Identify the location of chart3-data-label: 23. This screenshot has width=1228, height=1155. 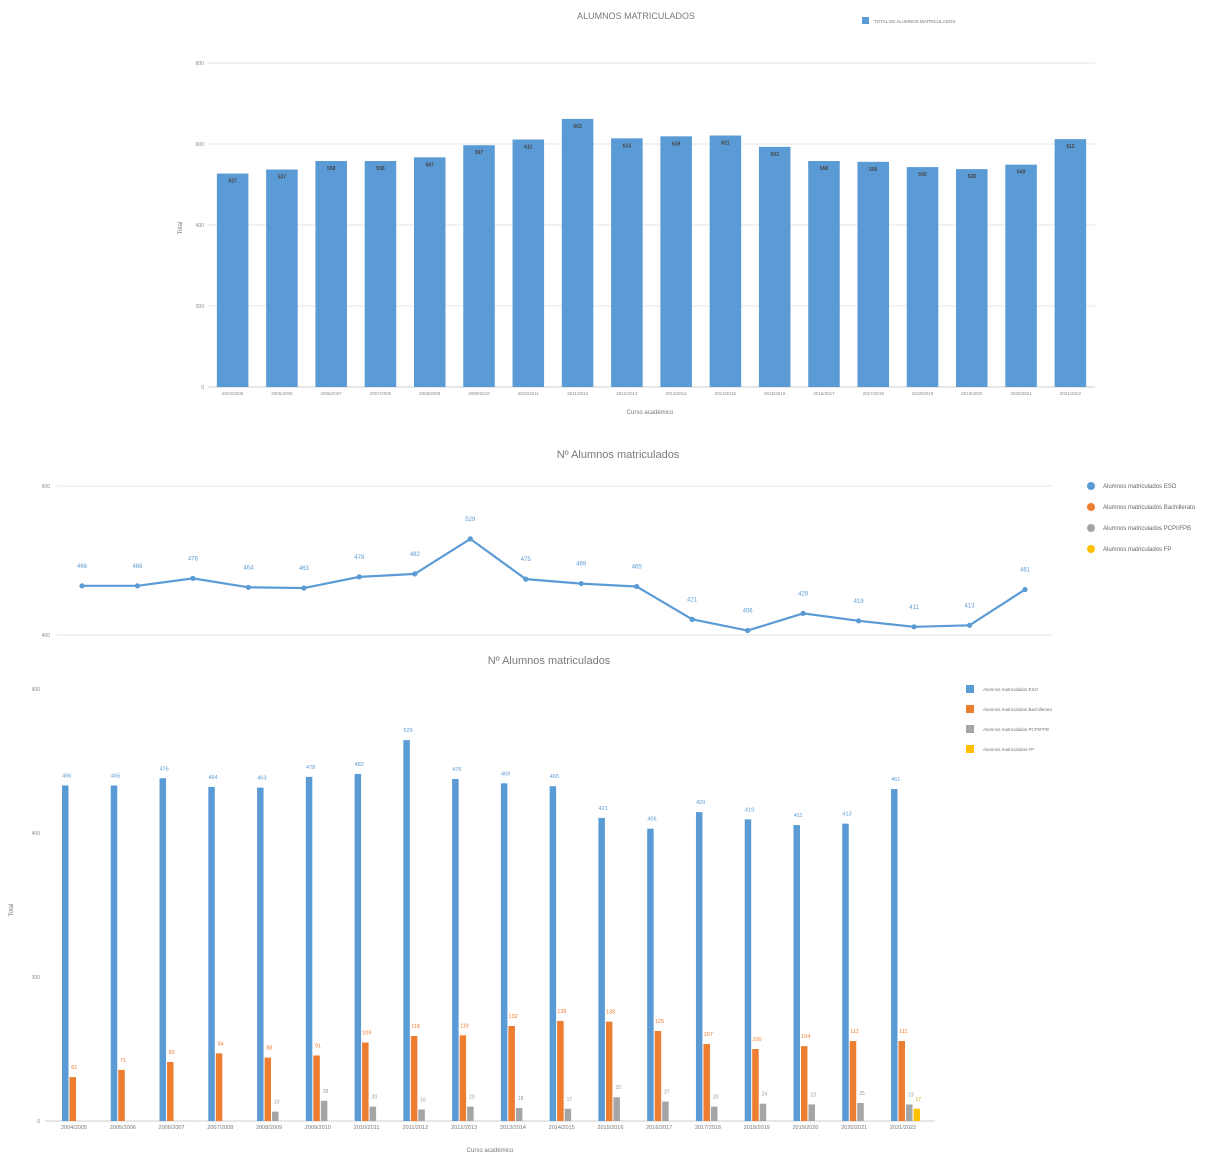
(813, 1095).